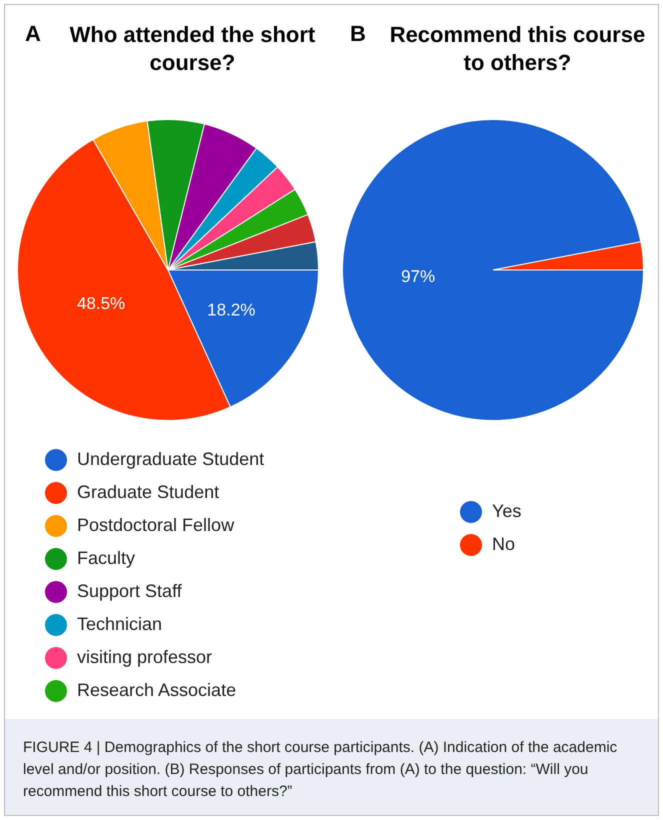 The width and height of the screenshot is (663, 820). What do you see at coordinates (156, 690) in the screenshot?
I see `legend-label: Research Associate` at bounding box center [156, 690].